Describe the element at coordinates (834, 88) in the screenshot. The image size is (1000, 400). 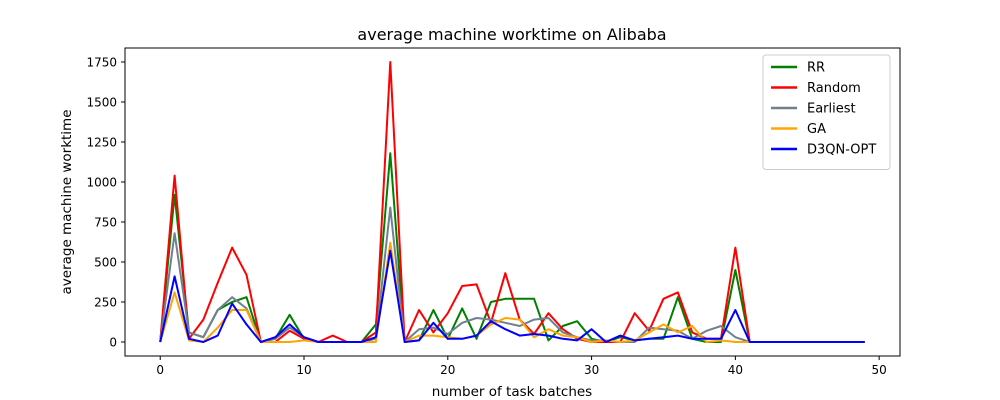
I see `legend-label: Random` at that location.